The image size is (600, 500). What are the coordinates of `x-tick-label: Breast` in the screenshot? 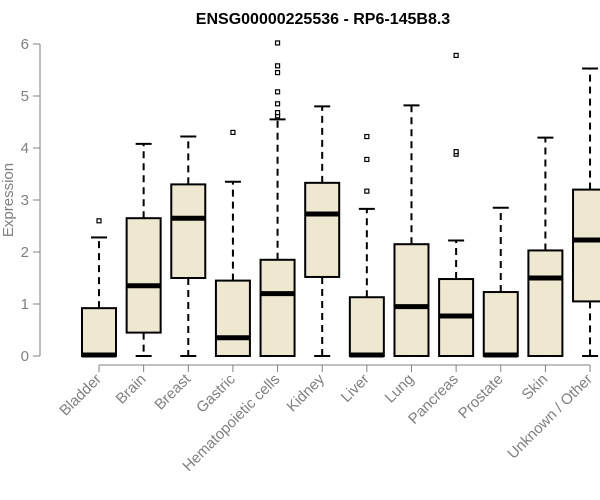 It's located at (172, 391).